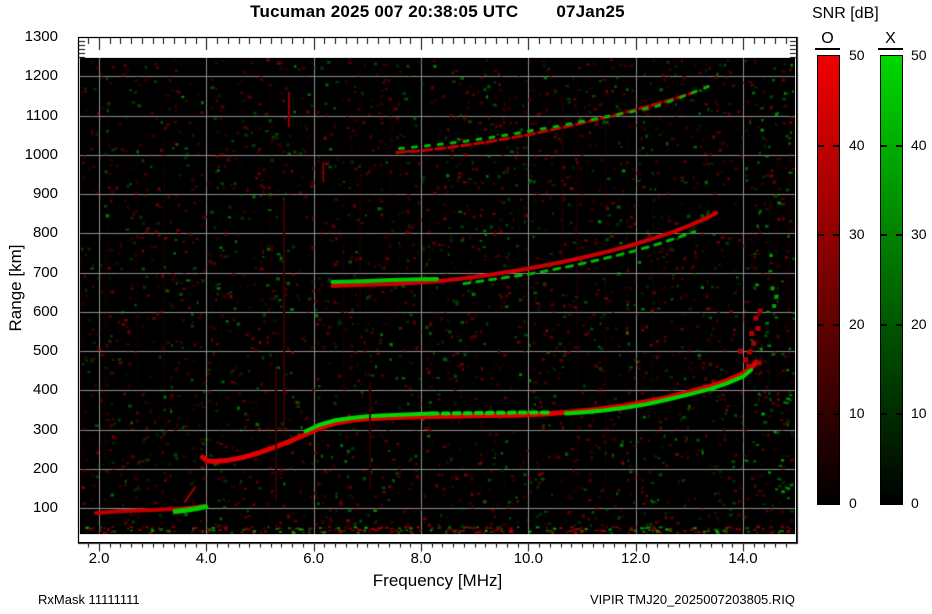 The height and width of the screenshot is (614, 932). What do you see at coordinates (99, 558) in the screenshot?
I see `x-tick-label: 2.0` at bounding box center [99, 558].